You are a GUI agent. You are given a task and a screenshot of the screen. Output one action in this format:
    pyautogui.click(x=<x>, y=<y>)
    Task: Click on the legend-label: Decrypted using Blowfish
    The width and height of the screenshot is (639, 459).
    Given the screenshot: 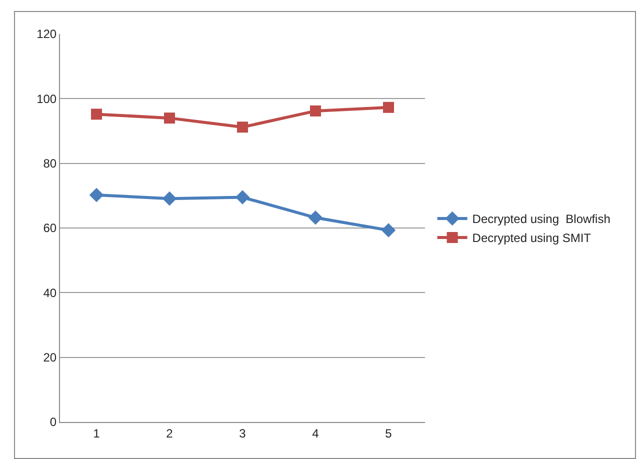 What is the action you would take?
    pyautogui.click(x=541, y=219)
    